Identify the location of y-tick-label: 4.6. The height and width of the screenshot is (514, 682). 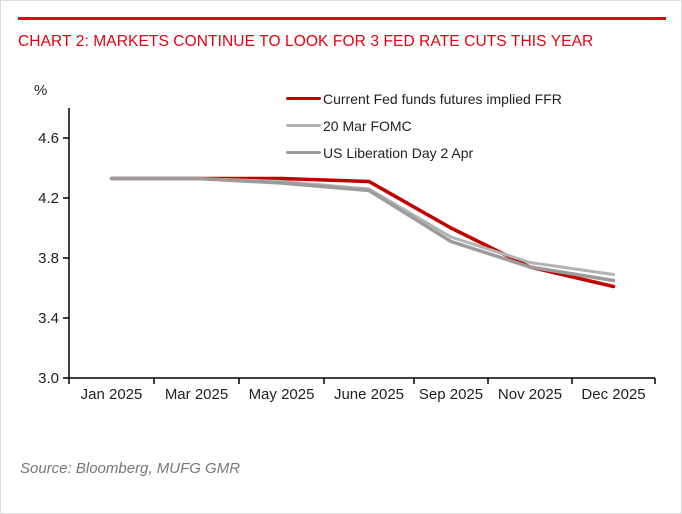
(48, 138).